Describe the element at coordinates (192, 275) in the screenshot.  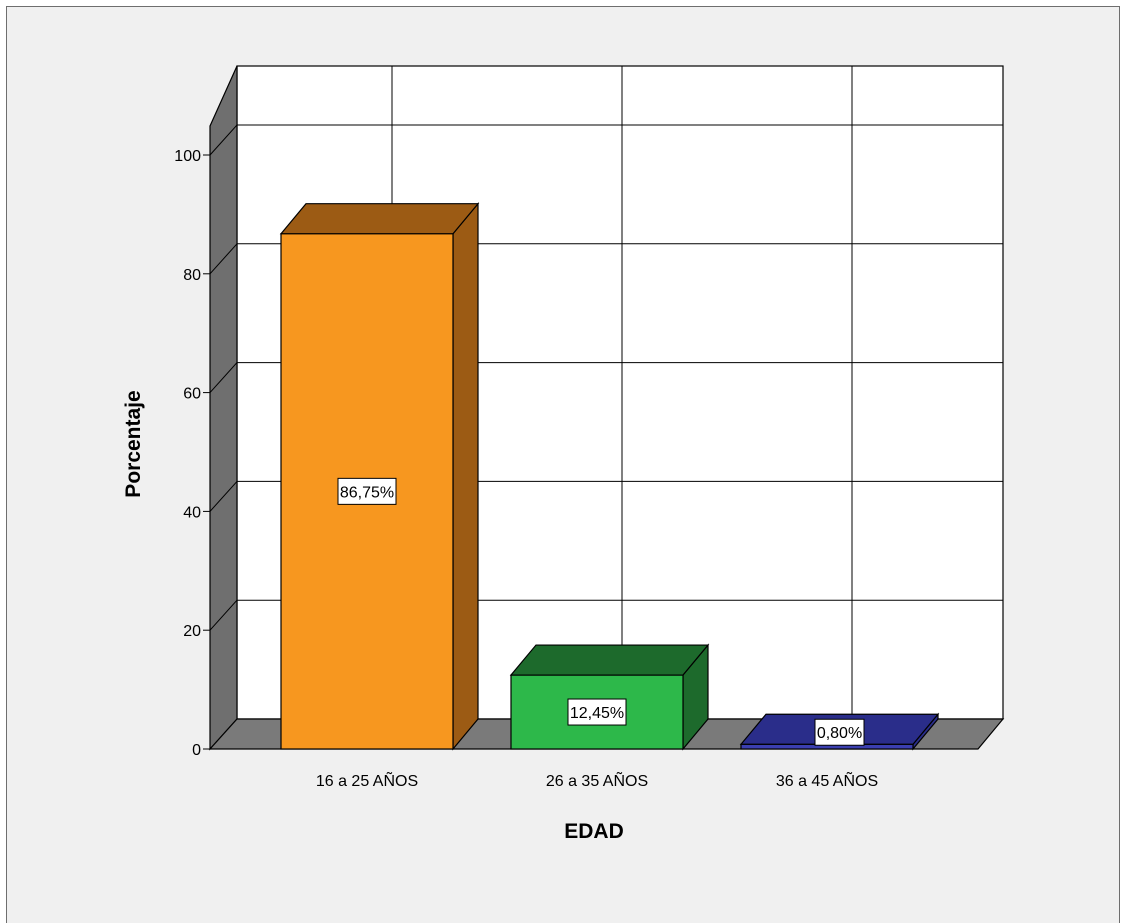
I see `y-tick-label: 80` at that location.